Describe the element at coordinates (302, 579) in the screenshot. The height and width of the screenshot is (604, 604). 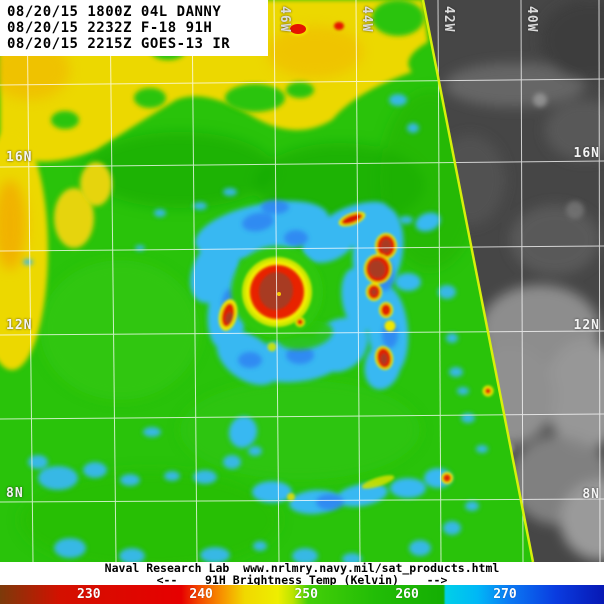
I see `footer-product-line: <-- 91H Brightness Temp (Kelvin) -->` at that location.